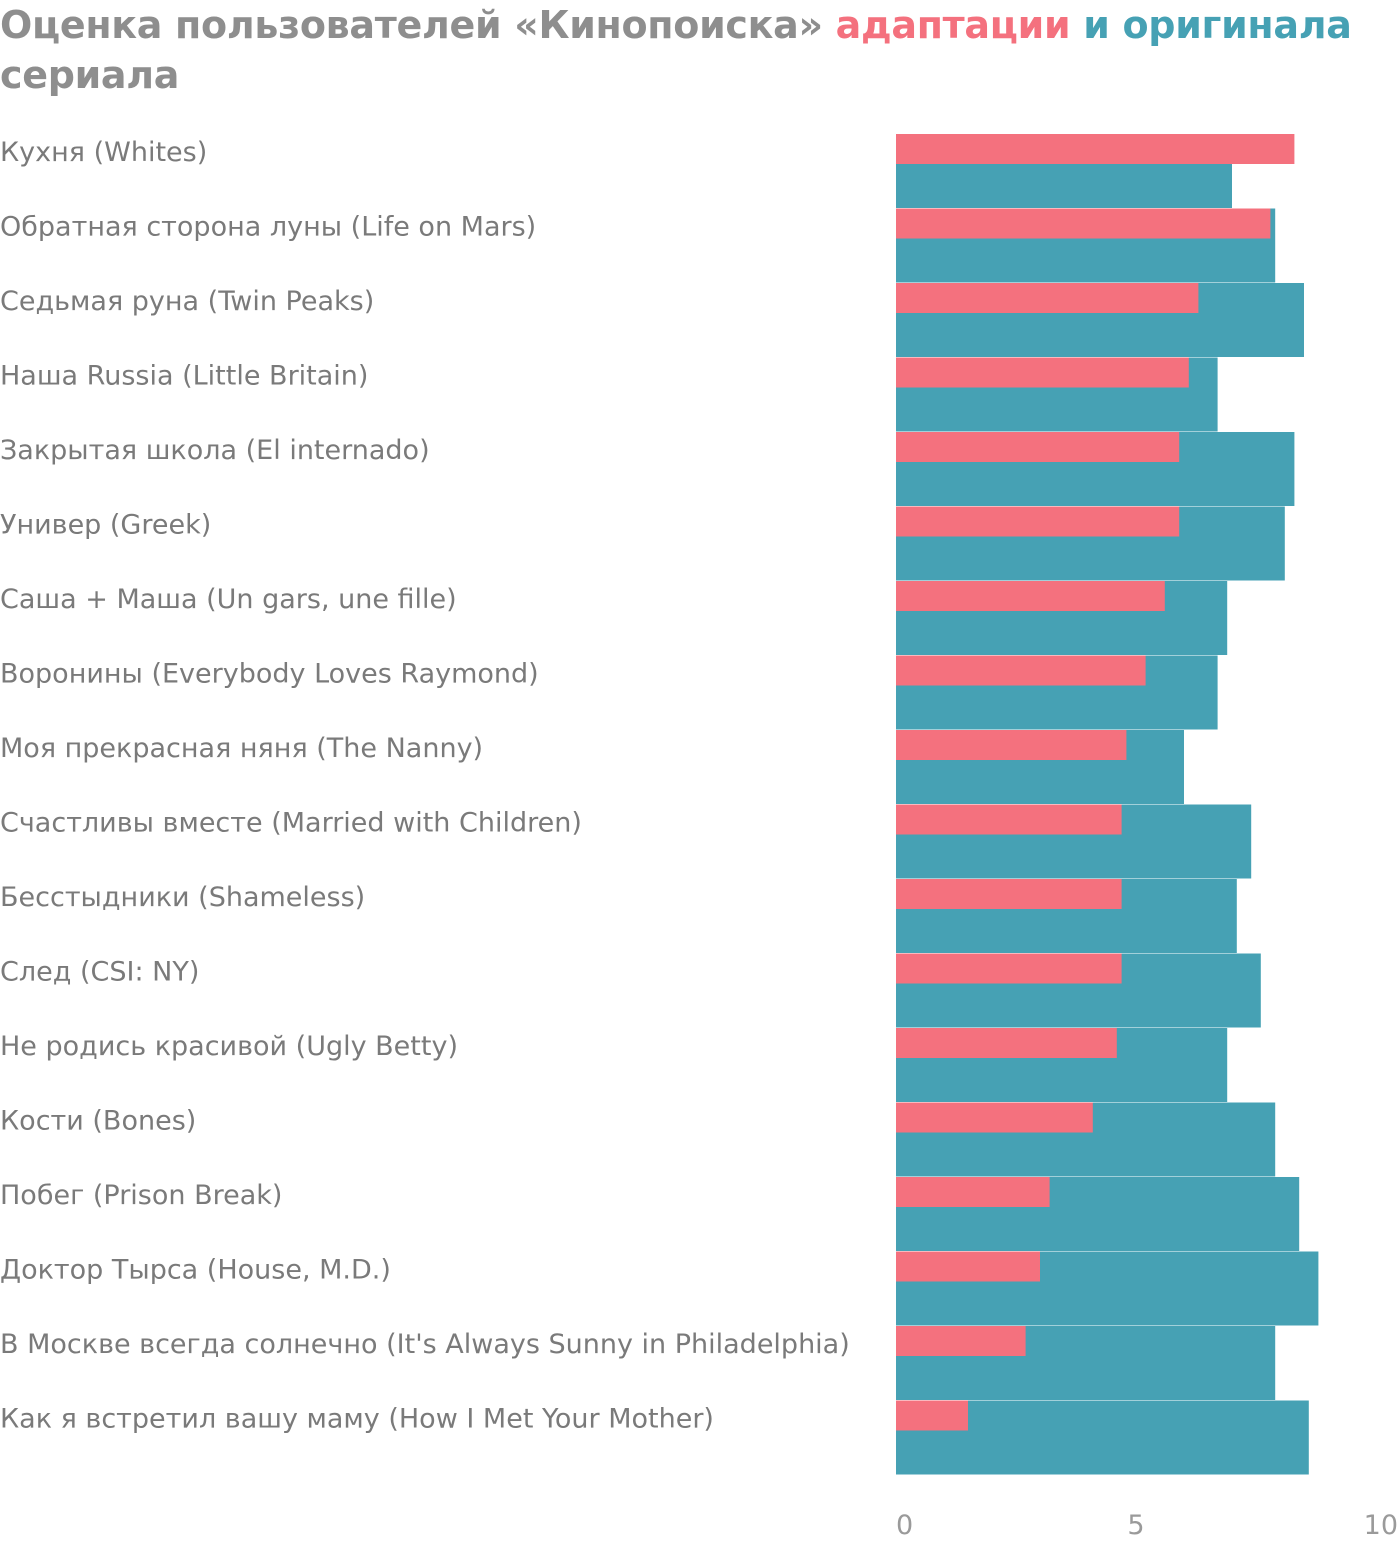  I want to click on category-label: Побег (Prison Break), so click(141, 1195).